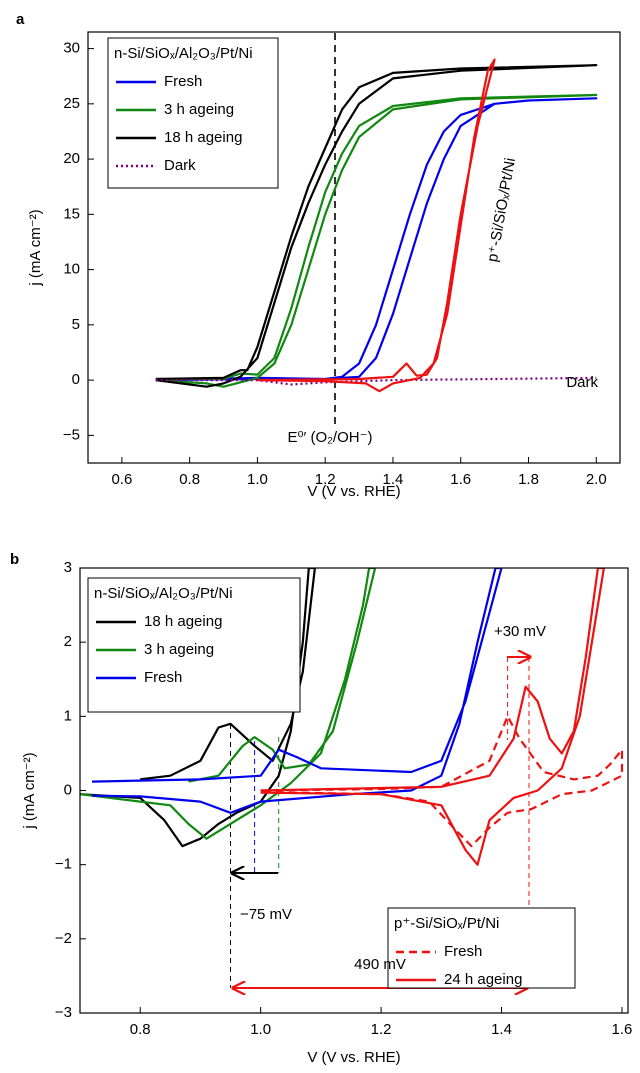 The width and height of the screenshot is (640, 1073). I want to click on annotation: +30 mV, so click(520, 631).